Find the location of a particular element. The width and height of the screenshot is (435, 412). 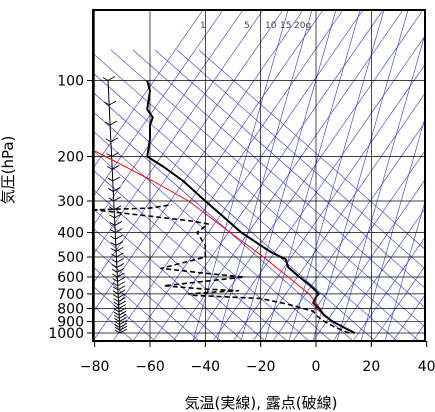

y-axis-title: 気圧(hPa) is located at coordinates (8, 170).